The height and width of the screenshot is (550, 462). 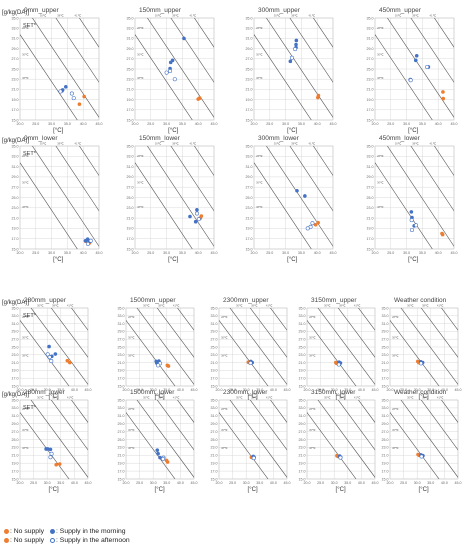 I want to click on set-label: SET*, so click(x=30, y=154).